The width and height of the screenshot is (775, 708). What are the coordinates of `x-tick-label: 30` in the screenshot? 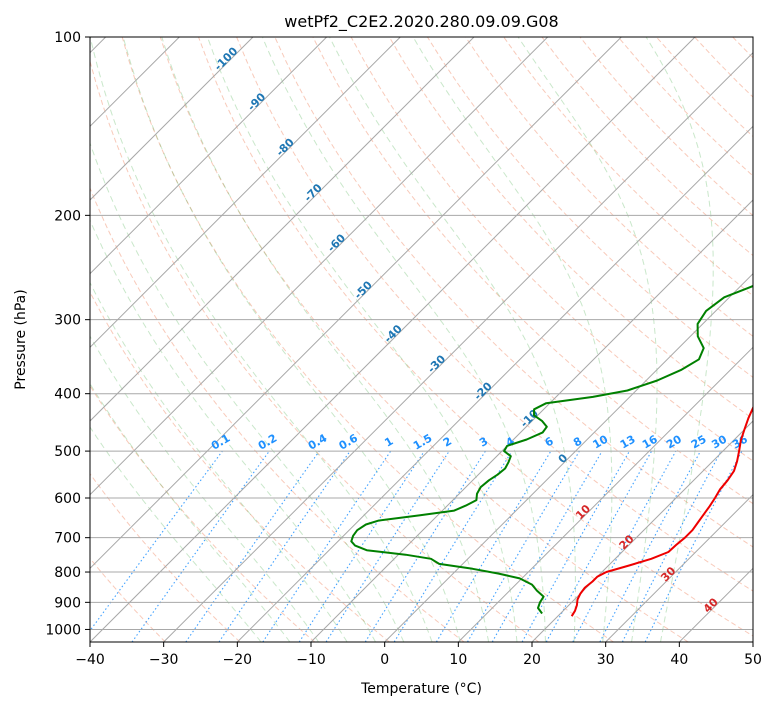 It's located at (606, 660).